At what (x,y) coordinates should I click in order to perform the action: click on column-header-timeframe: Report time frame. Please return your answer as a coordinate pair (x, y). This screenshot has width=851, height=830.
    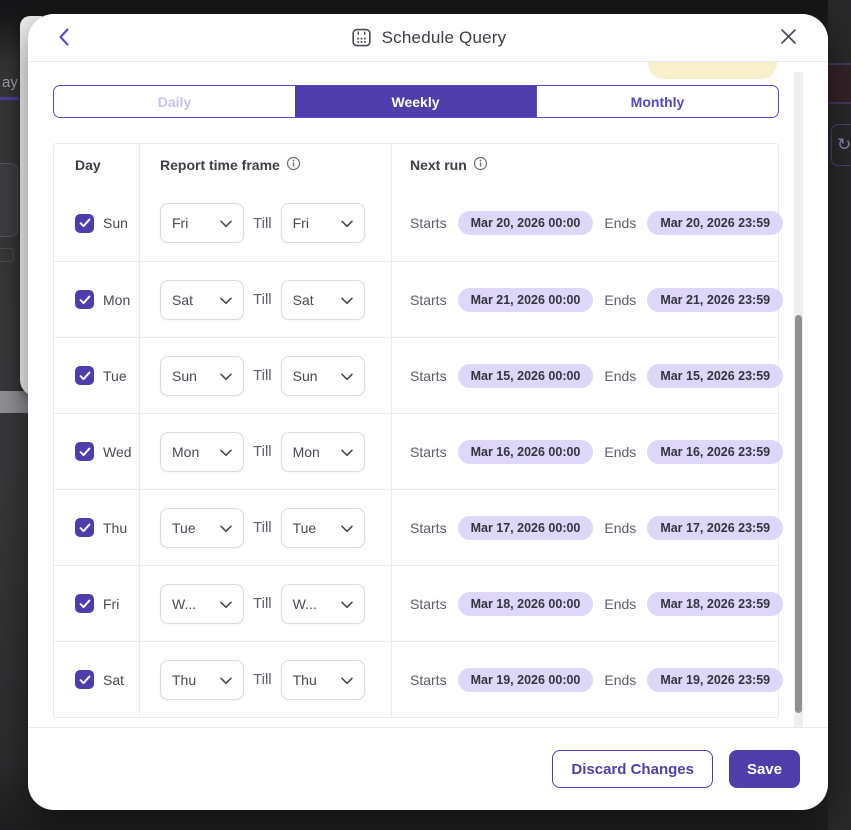
    Looking at the image, I should click on (266, 164).